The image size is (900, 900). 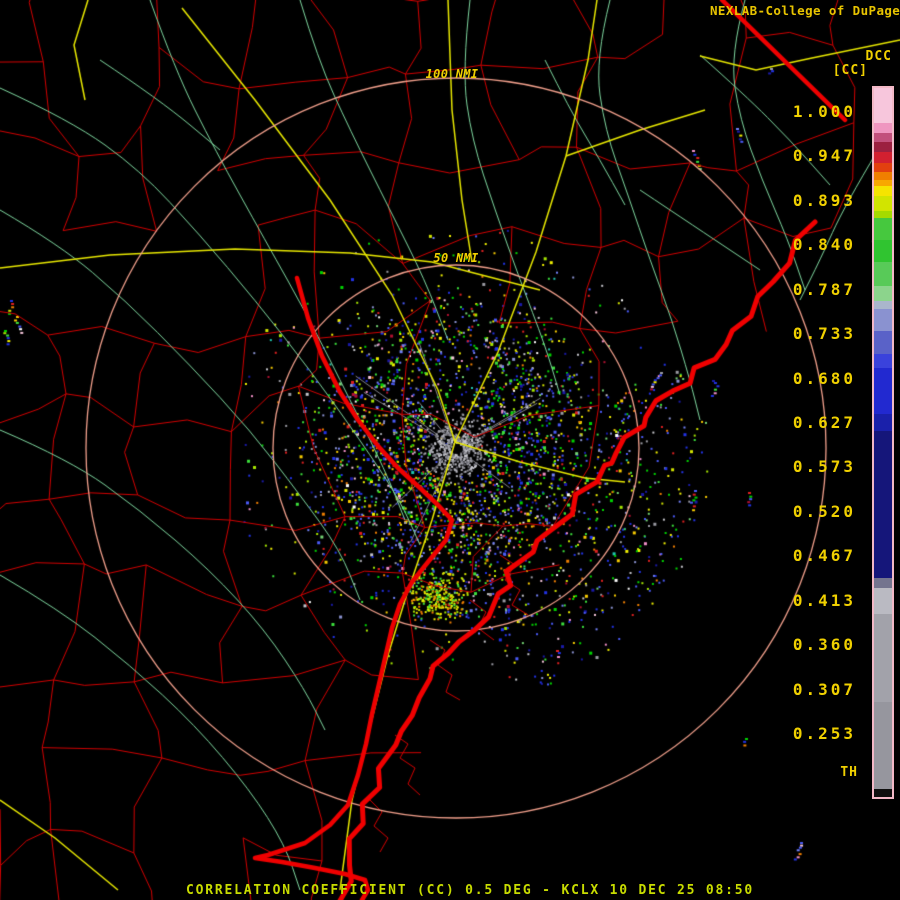 What do you see at coordinates (456, 258) in the screenshot?
I see `range-ring-label-50nmi: 50 NMI` at bounding box center [456, 258].